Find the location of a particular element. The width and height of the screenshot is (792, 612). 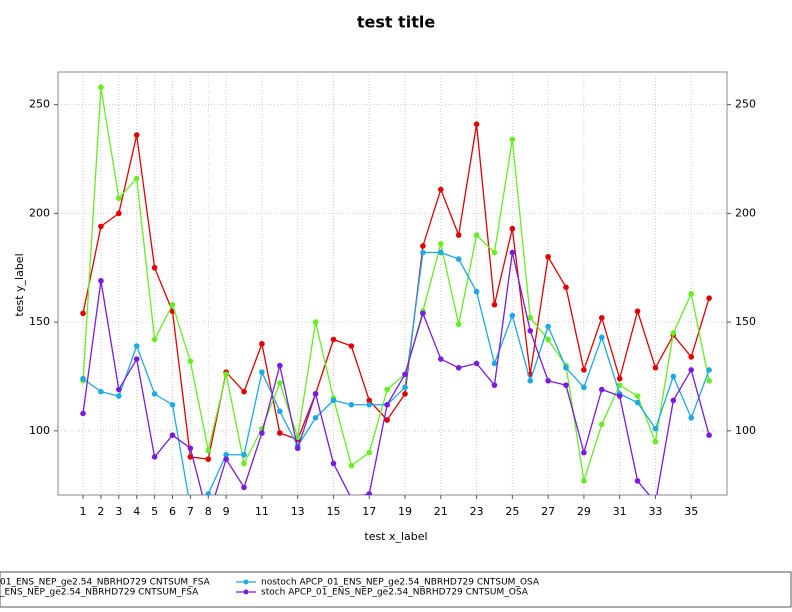

y-tick-label: 250 is located at coordinates (39, 104).